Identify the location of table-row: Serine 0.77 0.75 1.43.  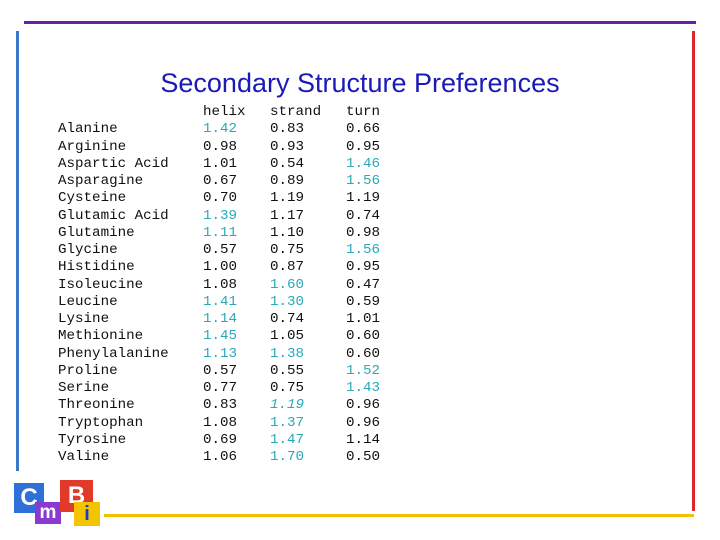
(227, 388).